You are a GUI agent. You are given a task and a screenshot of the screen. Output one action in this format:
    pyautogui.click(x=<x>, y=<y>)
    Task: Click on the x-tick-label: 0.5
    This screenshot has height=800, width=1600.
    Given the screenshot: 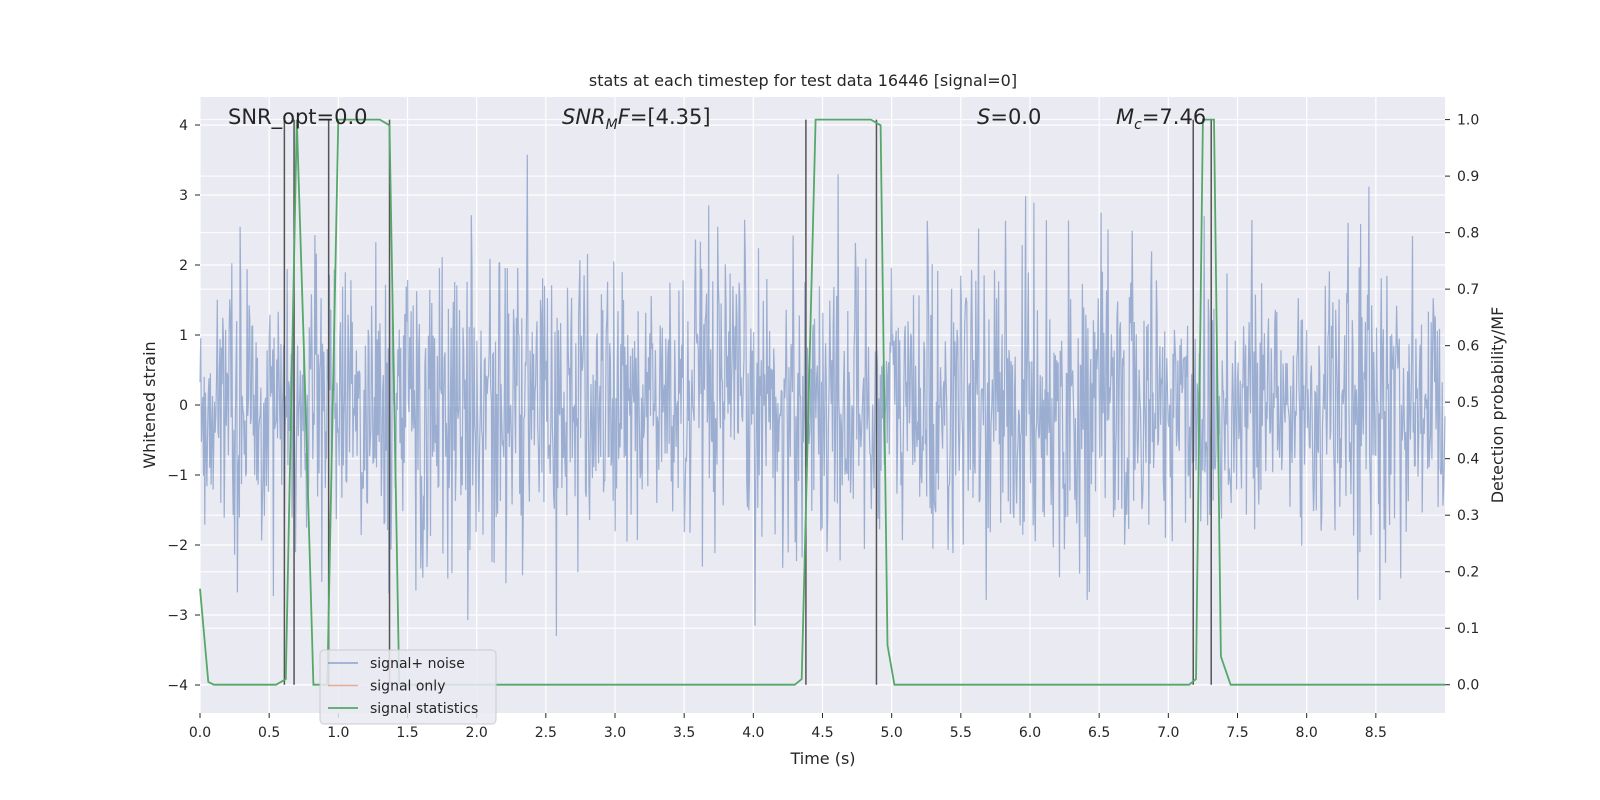 What is the action you would take?
    pyautogui.click(x=269, y=733)
    